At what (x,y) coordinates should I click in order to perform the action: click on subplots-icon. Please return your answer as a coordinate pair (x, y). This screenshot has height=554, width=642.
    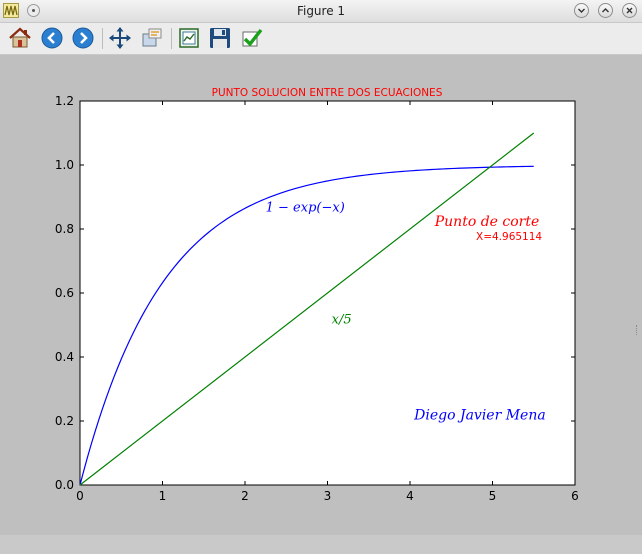
    Looking at the image, I should click on (189, 38).